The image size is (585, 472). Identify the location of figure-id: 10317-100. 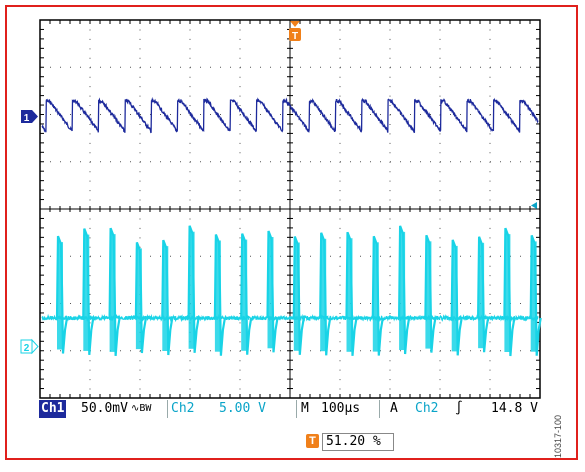
(558, 436).